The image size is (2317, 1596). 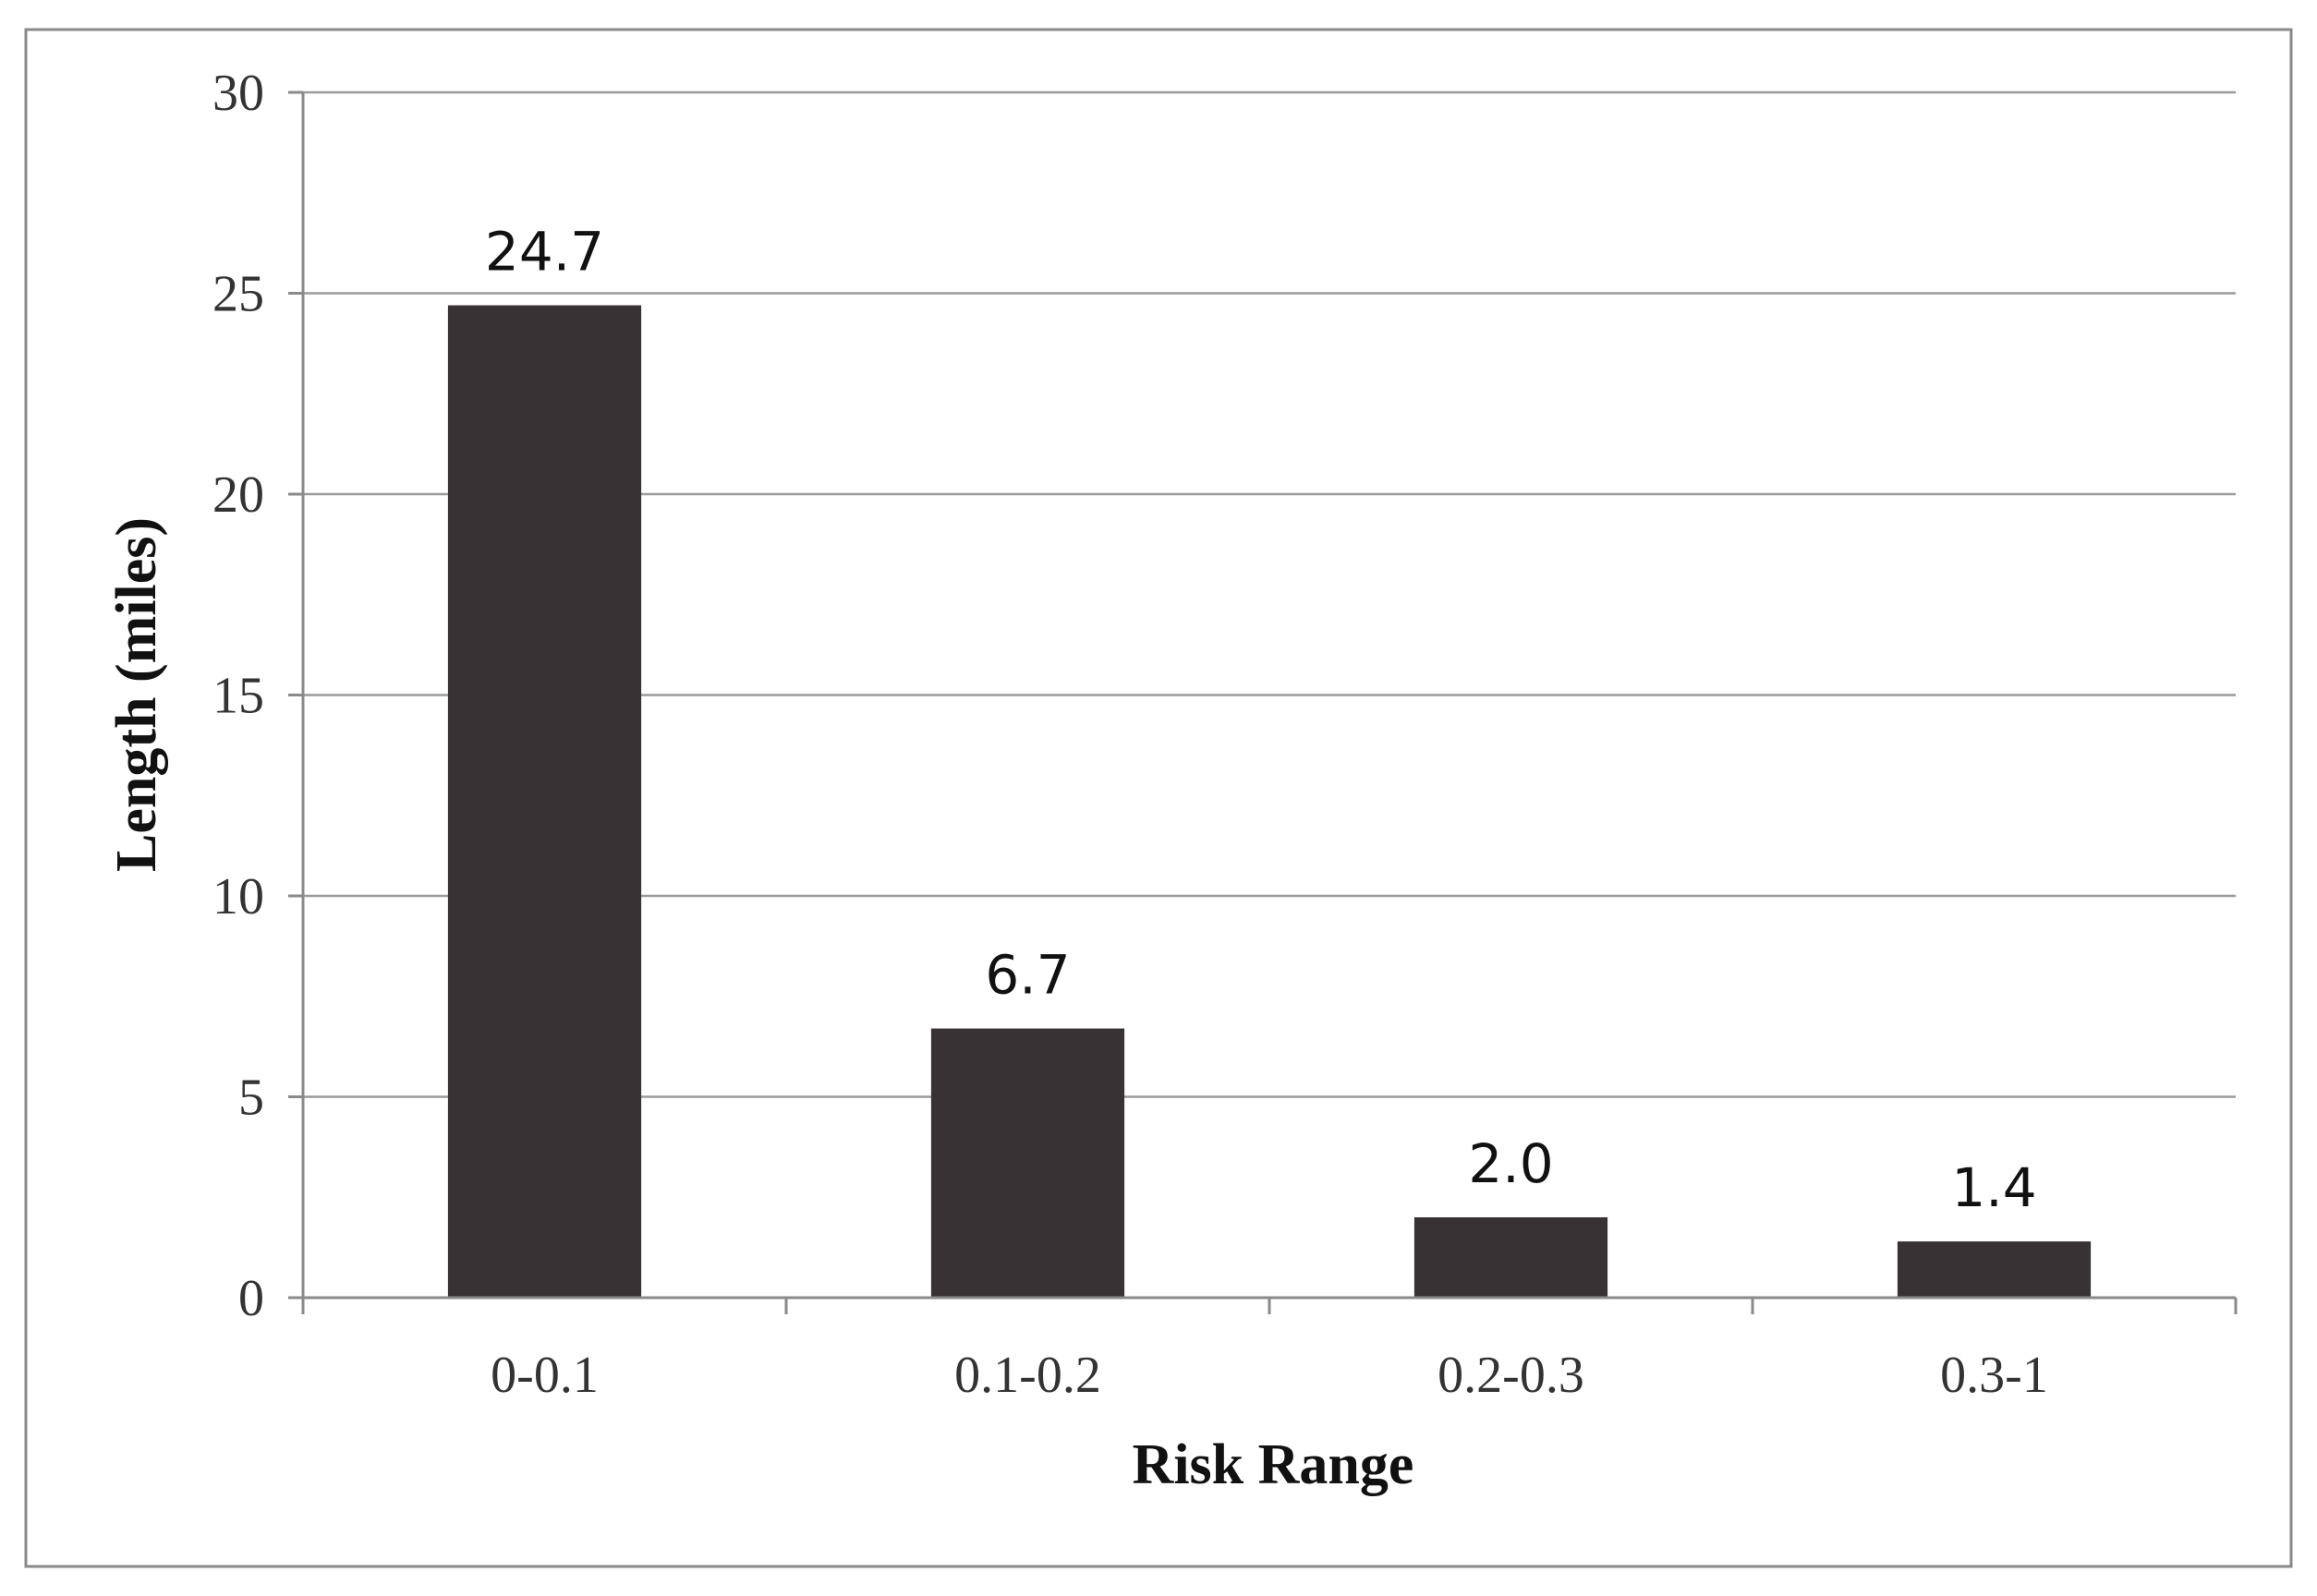 I want to click on y-tick-label: 10, so click(x=238, y=896).